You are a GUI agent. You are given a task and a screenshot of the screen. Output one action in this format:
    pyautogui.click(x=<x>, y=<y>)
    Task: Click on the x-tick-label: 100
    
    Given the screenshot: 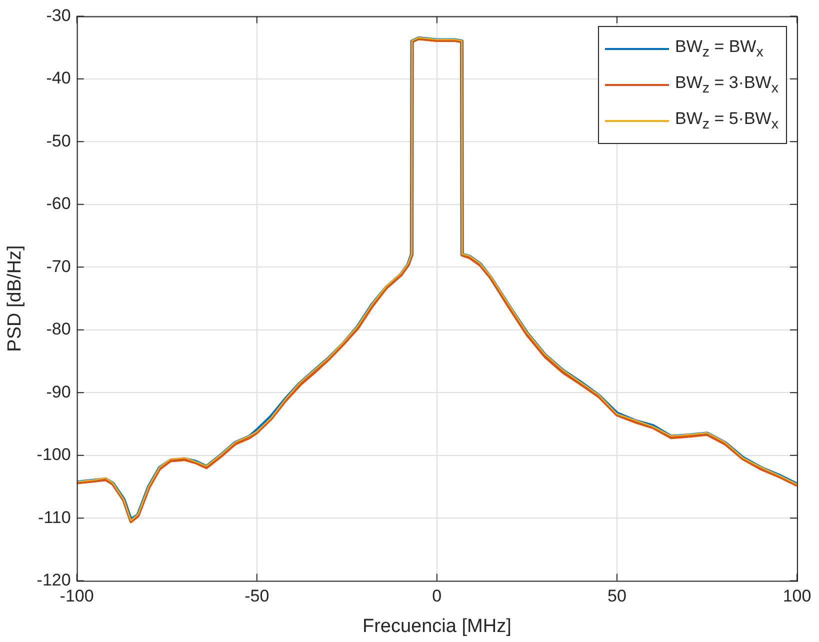 What is the action you would take?
    pyautogui.click(x=797, y=596)
    